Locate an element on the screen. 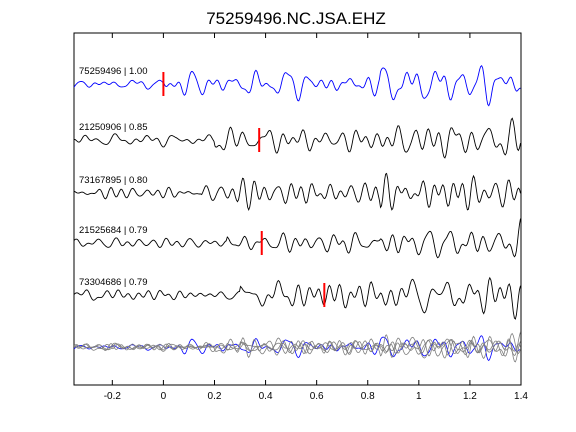 The height and width of the screenshot is (432, 576). trace-label-73304686: 73304686 | 0.79 is located at coordinates (113, 282).